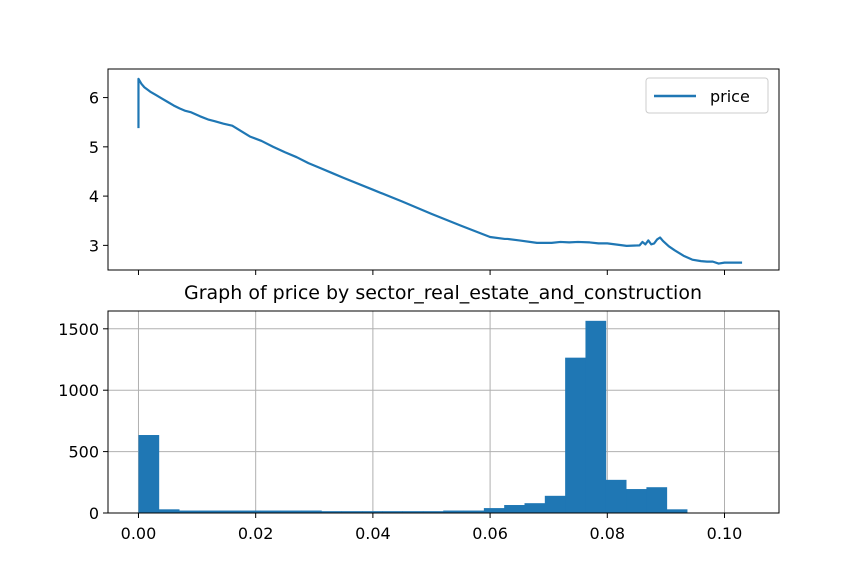  I want to click on histogram-x-ticks: 0.00 0.02 0.04 0.06 0.08 0.10, so click(432, 528).